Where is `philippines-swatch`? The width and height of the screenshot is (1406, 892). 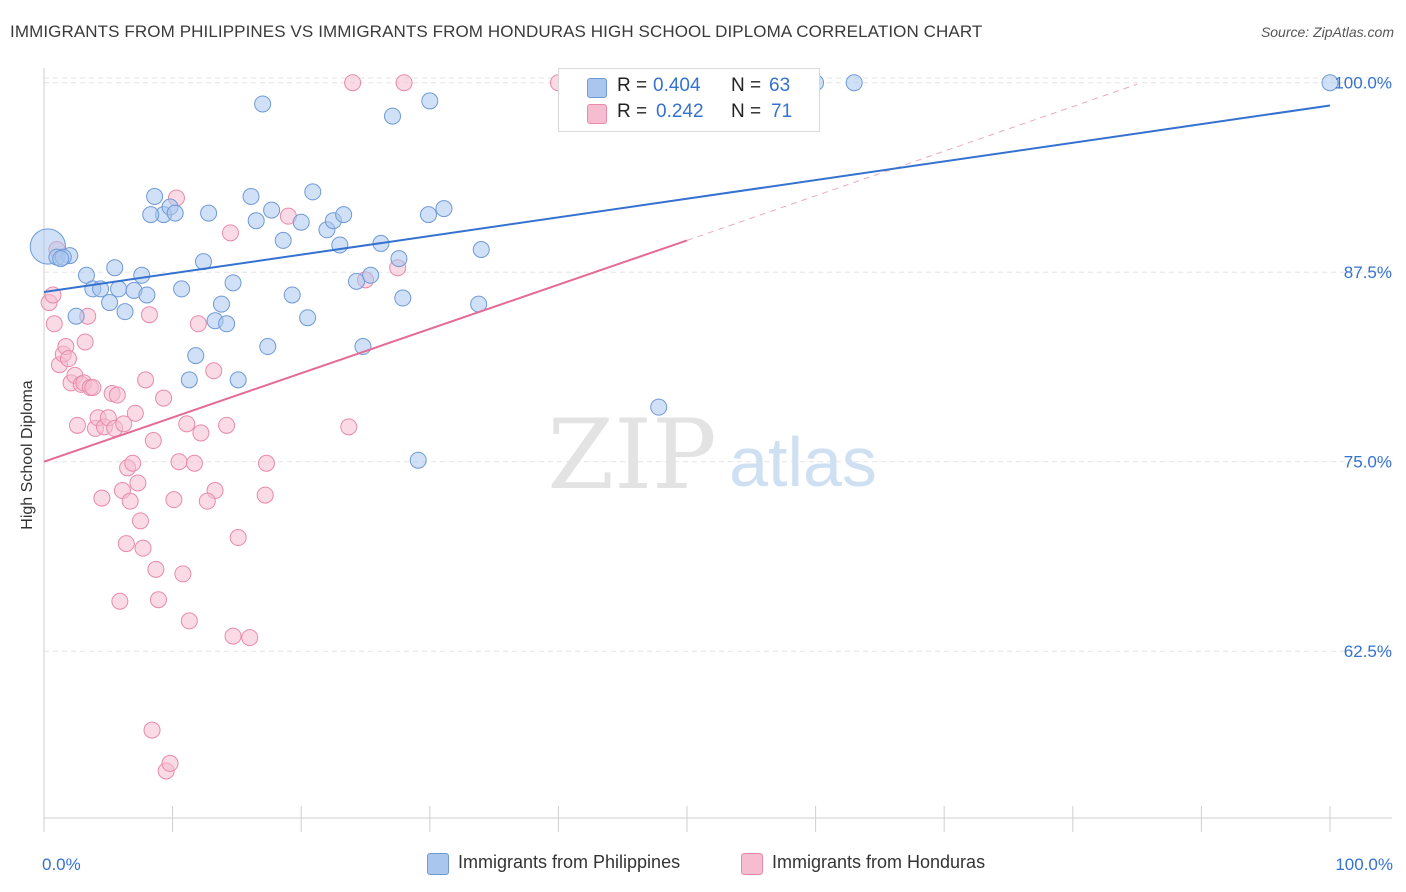
philippines-swatch is located at coordinates (597, 88).